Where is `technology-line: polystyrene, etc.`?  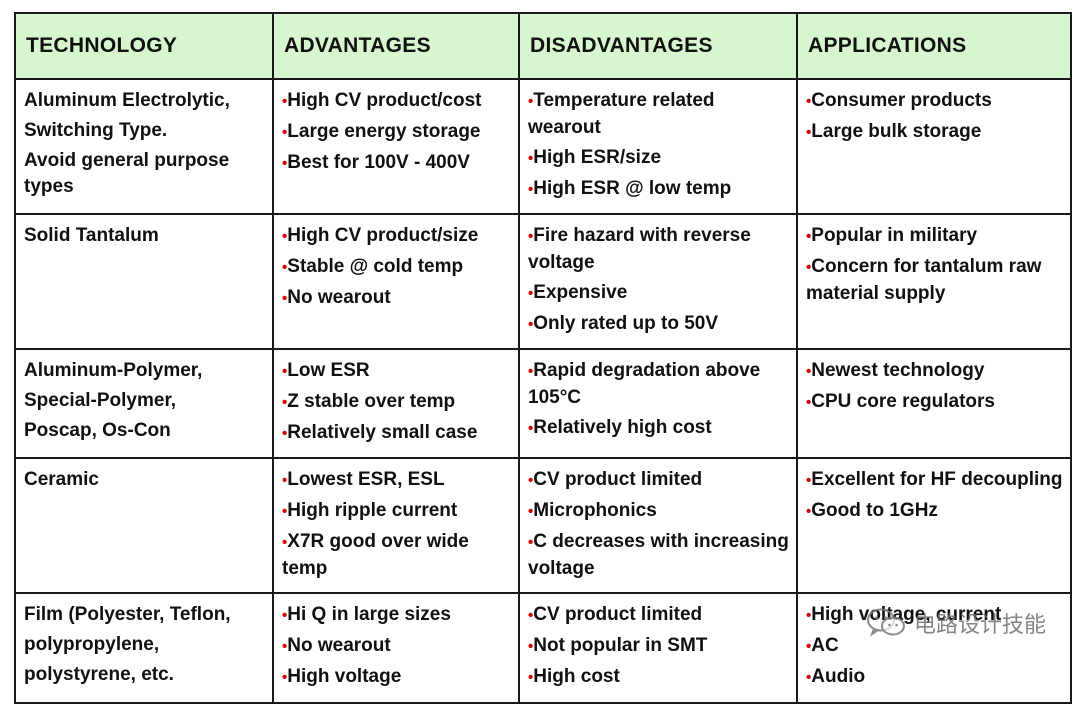
technology-line: polystyrene, etc. is located at coordinates (99, 674).